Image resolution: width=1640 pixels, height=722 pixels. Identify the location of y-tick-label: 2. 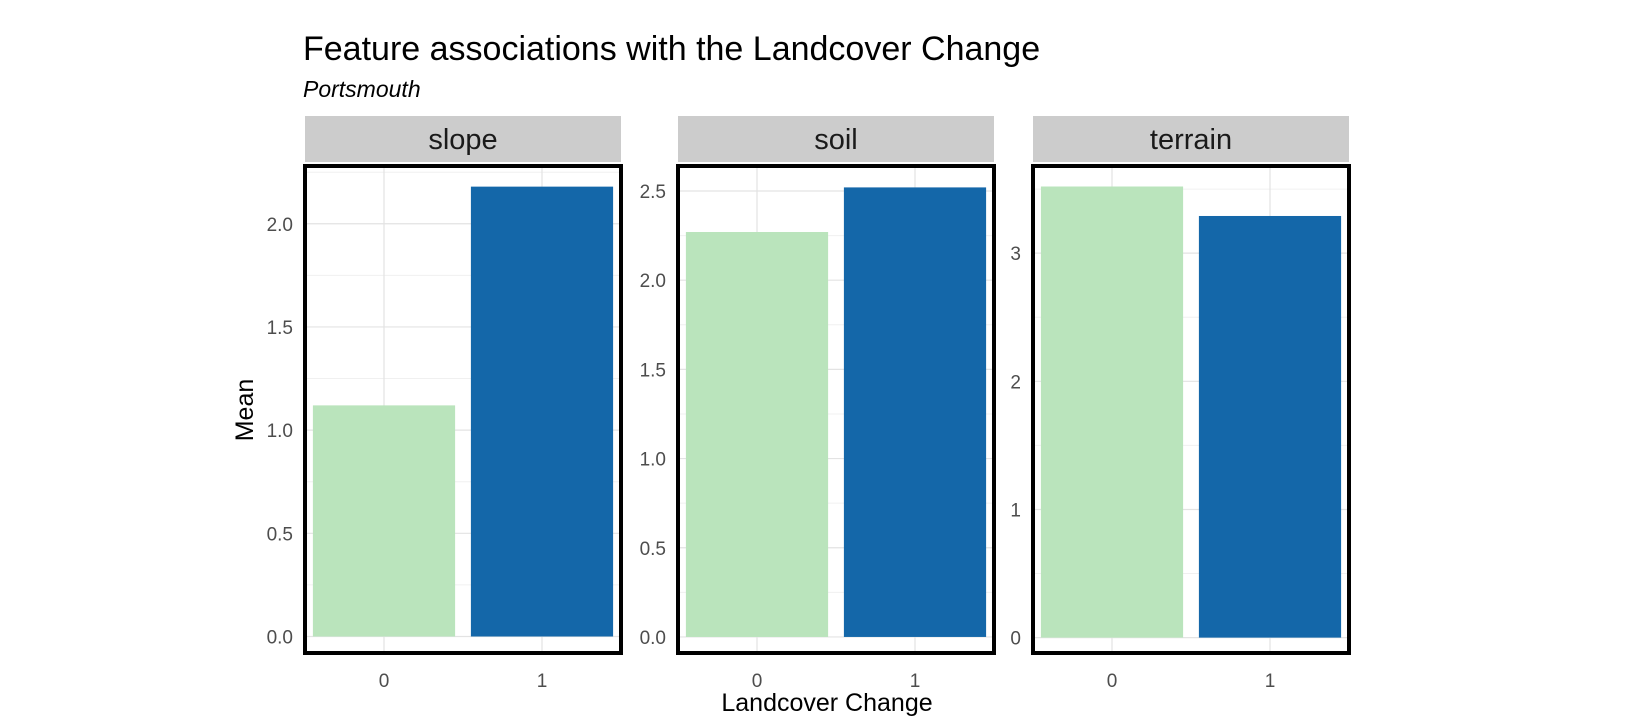
(1015, 382).